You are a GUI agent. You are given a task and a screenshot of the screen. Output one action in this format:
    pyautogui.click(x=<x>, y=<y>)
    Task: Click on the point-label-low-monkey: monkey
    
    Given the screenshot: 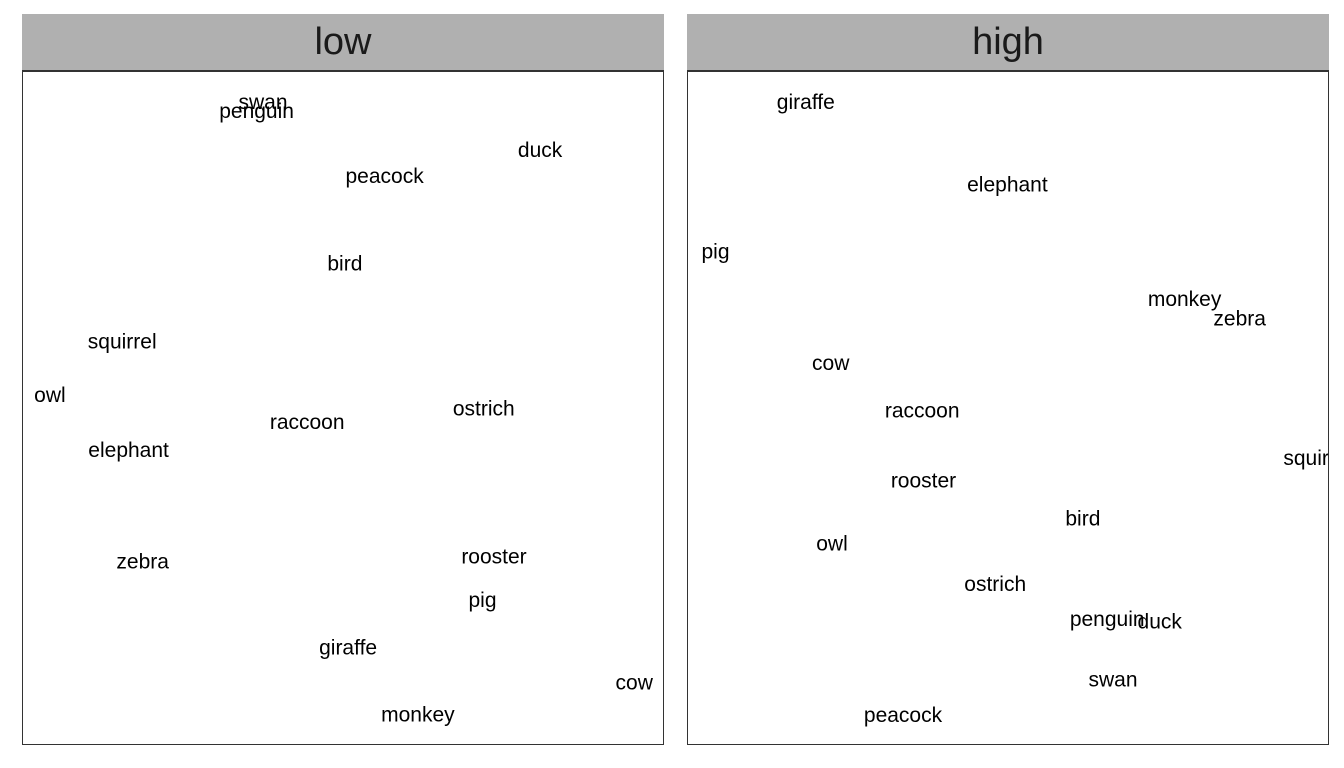 What is the action you would take?
    pyautogui.click(x=418, y=714)
    